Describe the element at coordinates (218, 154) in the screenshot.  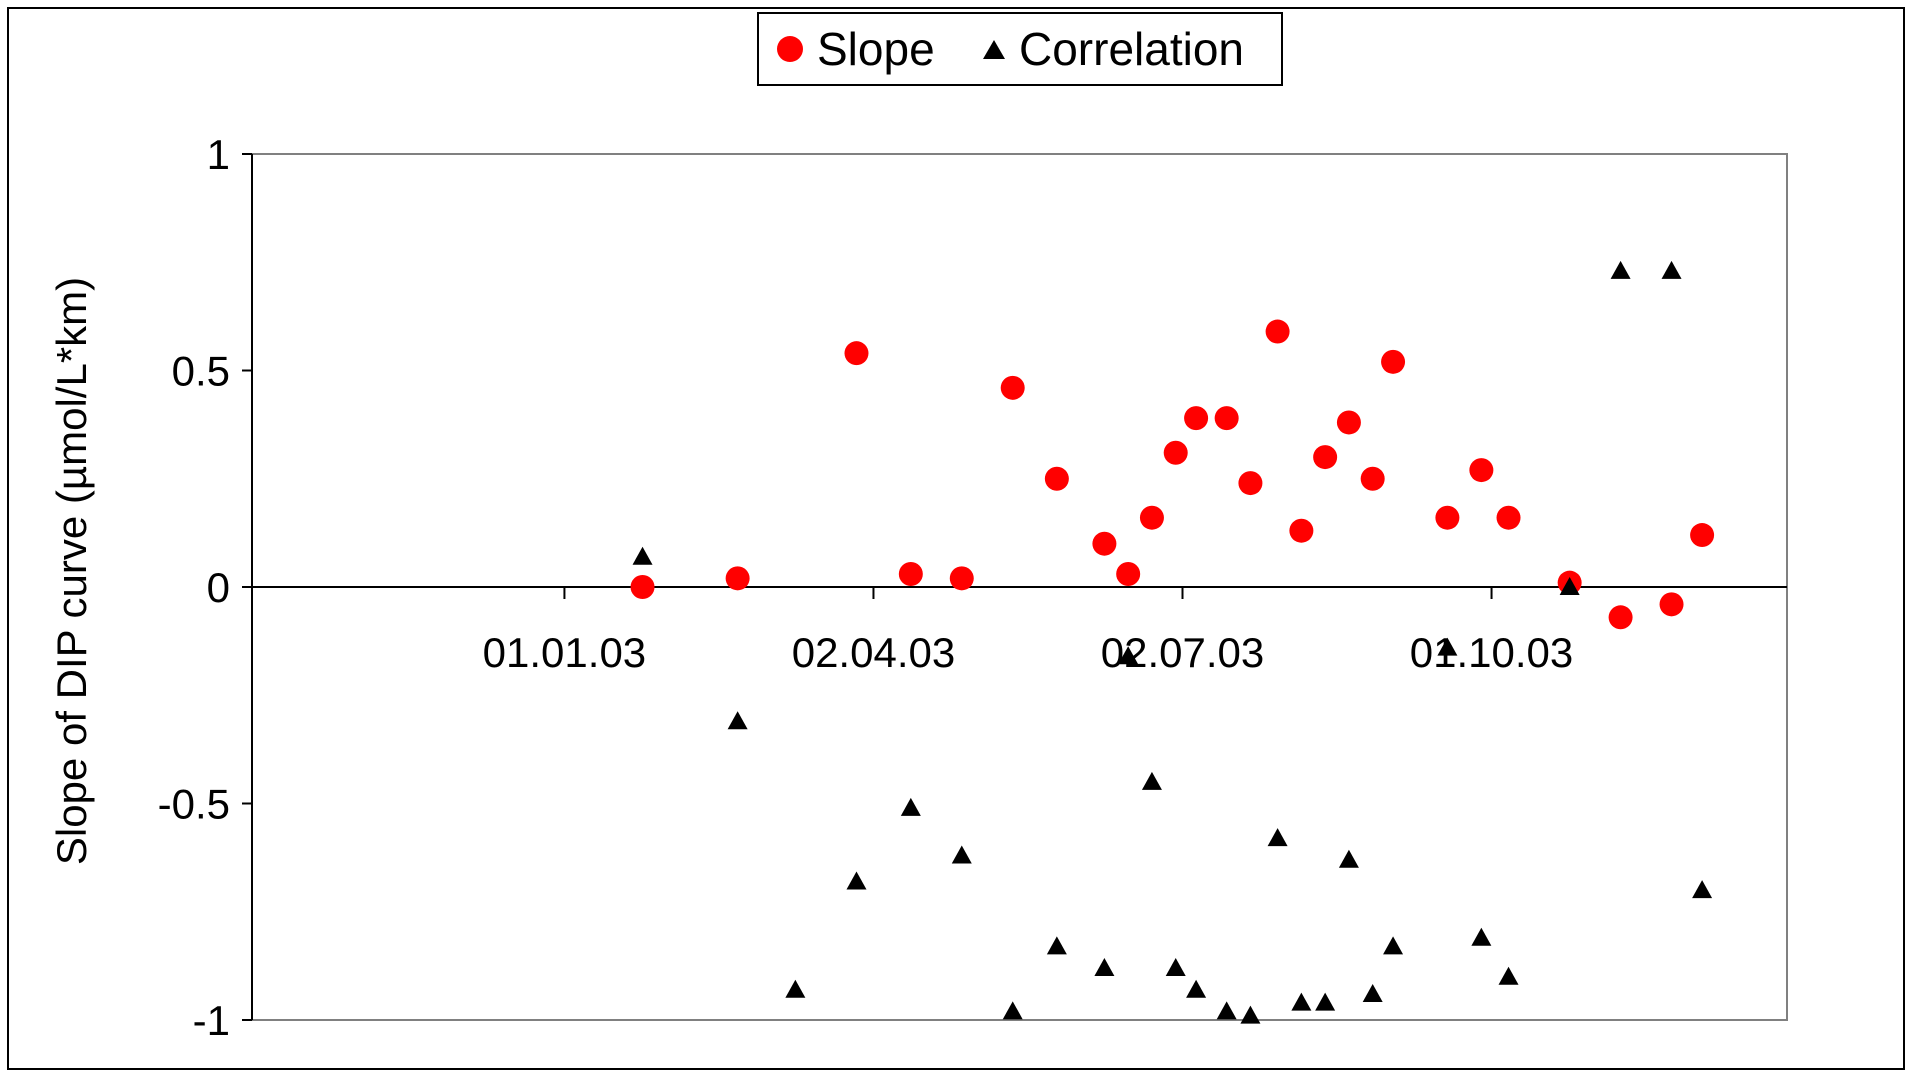
I see `y-tick-label: 1` at that location.